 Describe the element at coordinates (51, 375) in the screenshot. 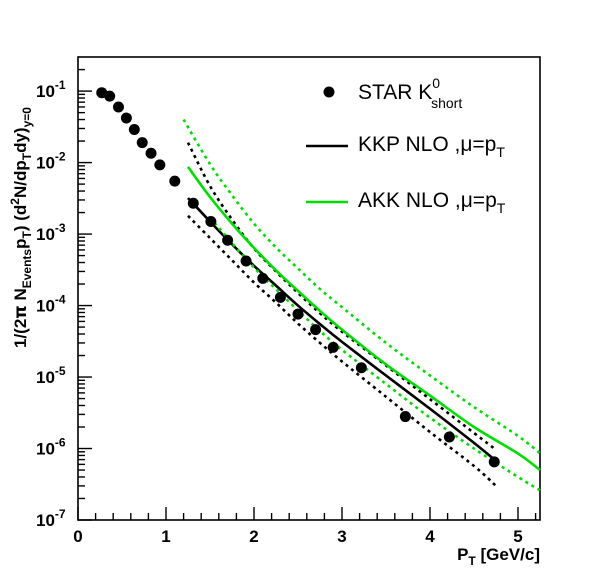

I see `y-tick-label: 10⁻⁵` at that location.